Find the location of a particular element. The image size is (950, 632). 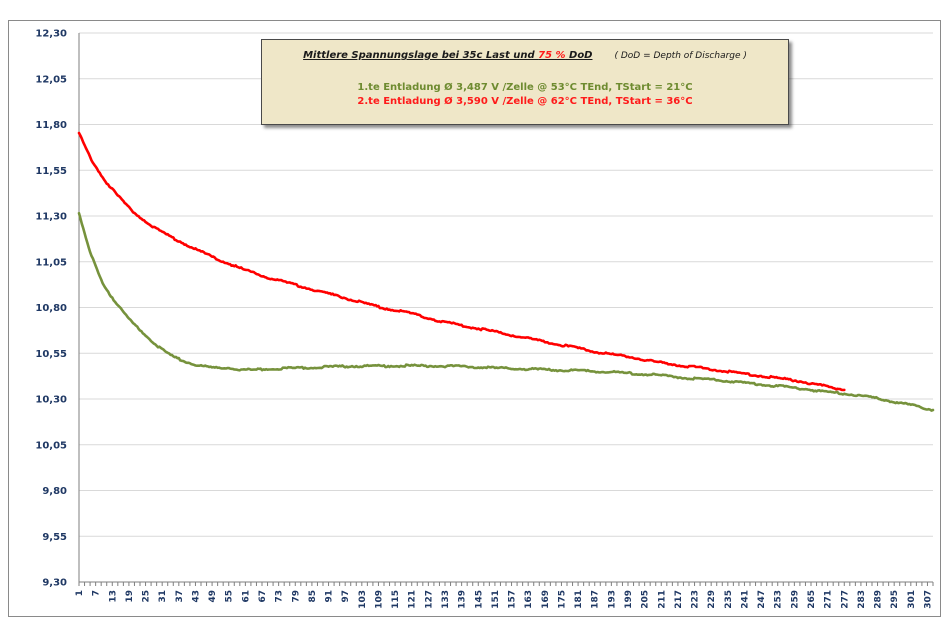

x-tick-label: 127 is located at coordinates (429, 599).